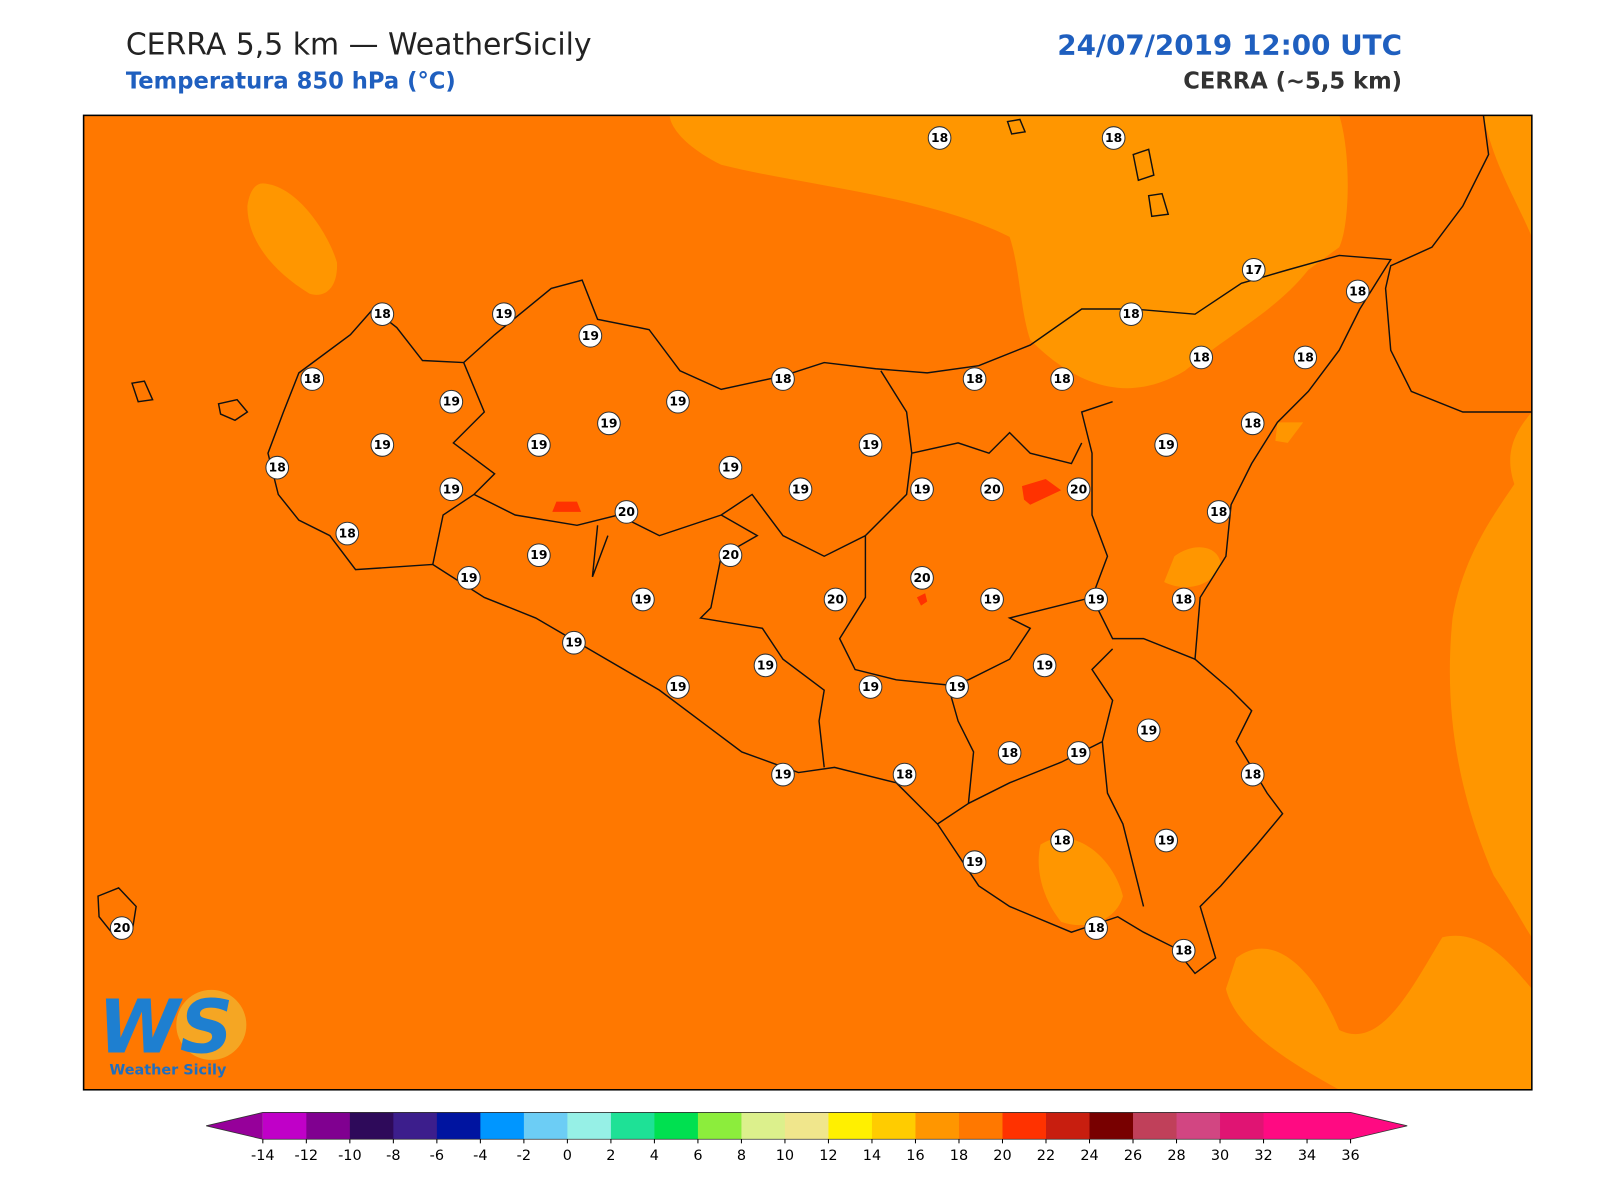 Image resolution: width=1600 pixels, height=1200 pixels. Describe the element at coordinates (1229, 45) in the screenshot. I see `date: 24/07/2019 12:00 UTC` at that location.